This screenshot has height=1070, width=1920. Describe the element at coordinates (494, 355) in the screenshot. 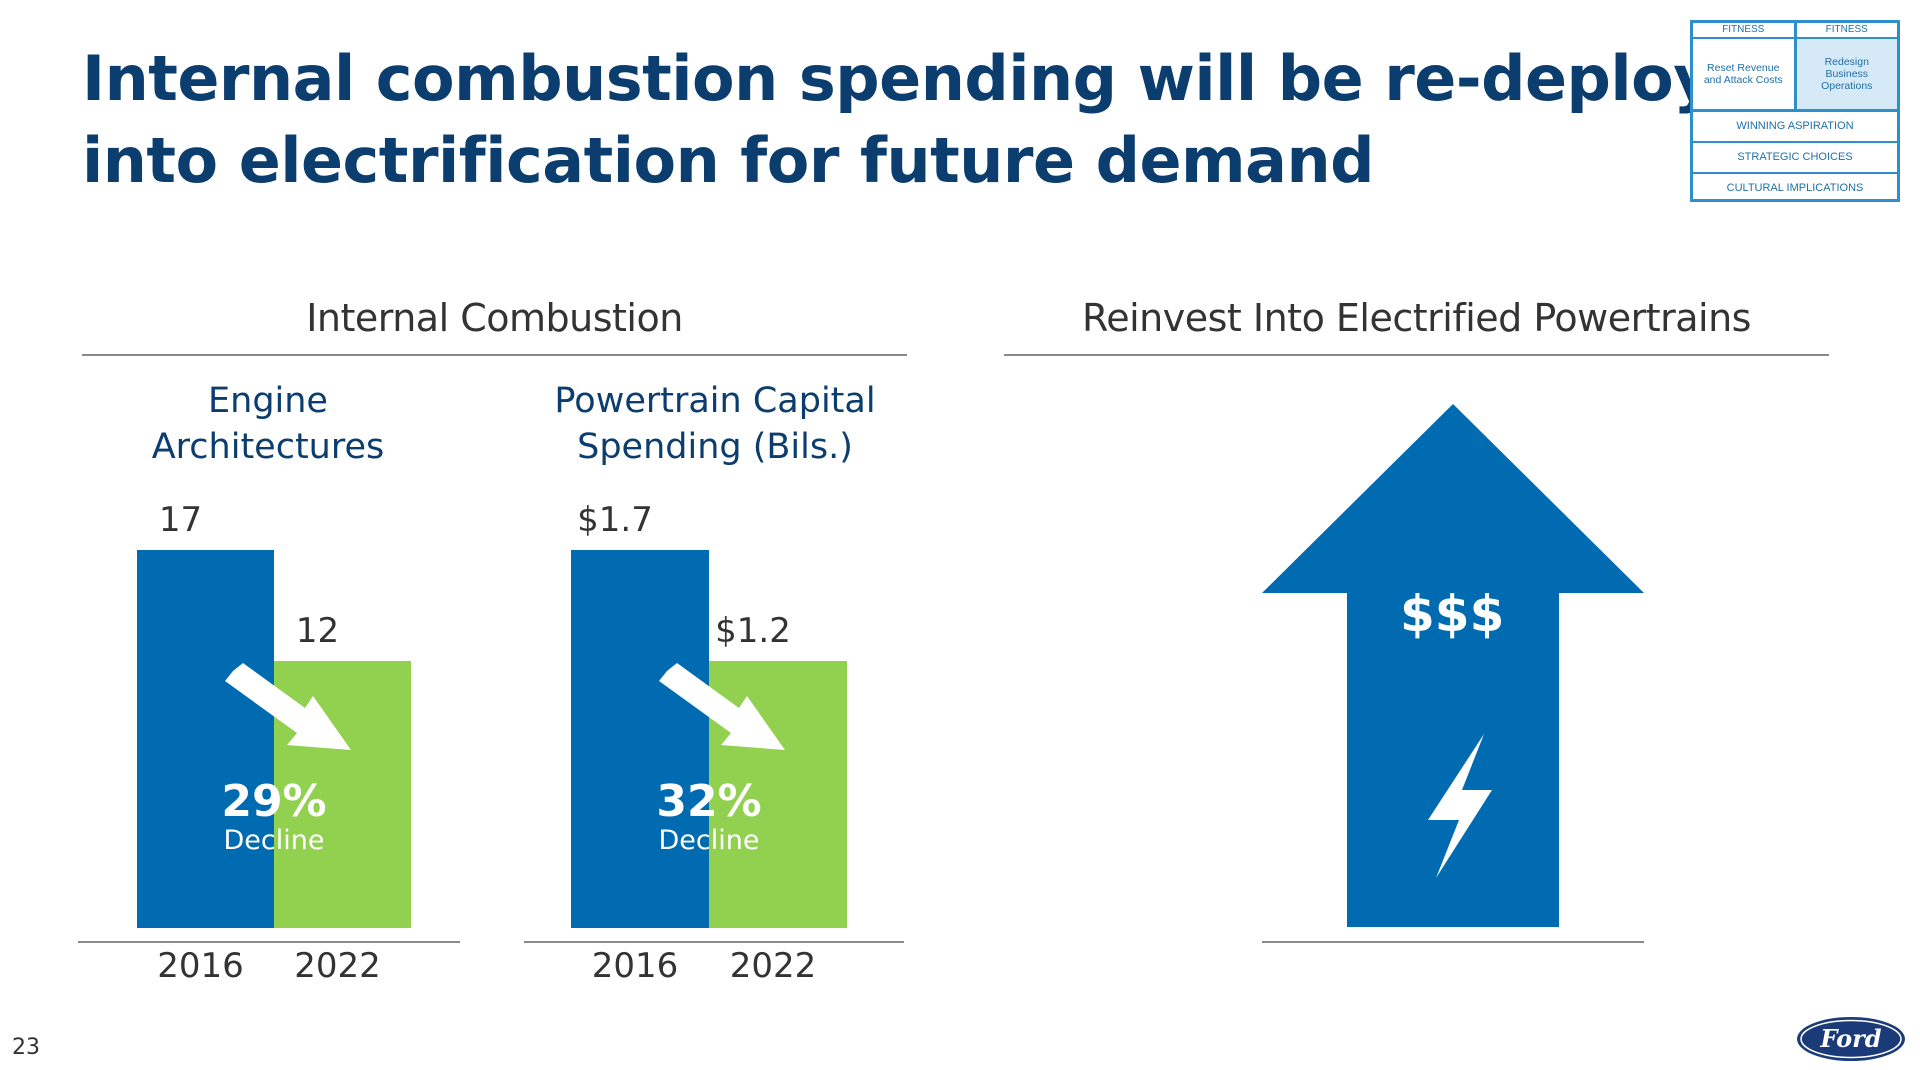

I see `section-divider-left` at that location.